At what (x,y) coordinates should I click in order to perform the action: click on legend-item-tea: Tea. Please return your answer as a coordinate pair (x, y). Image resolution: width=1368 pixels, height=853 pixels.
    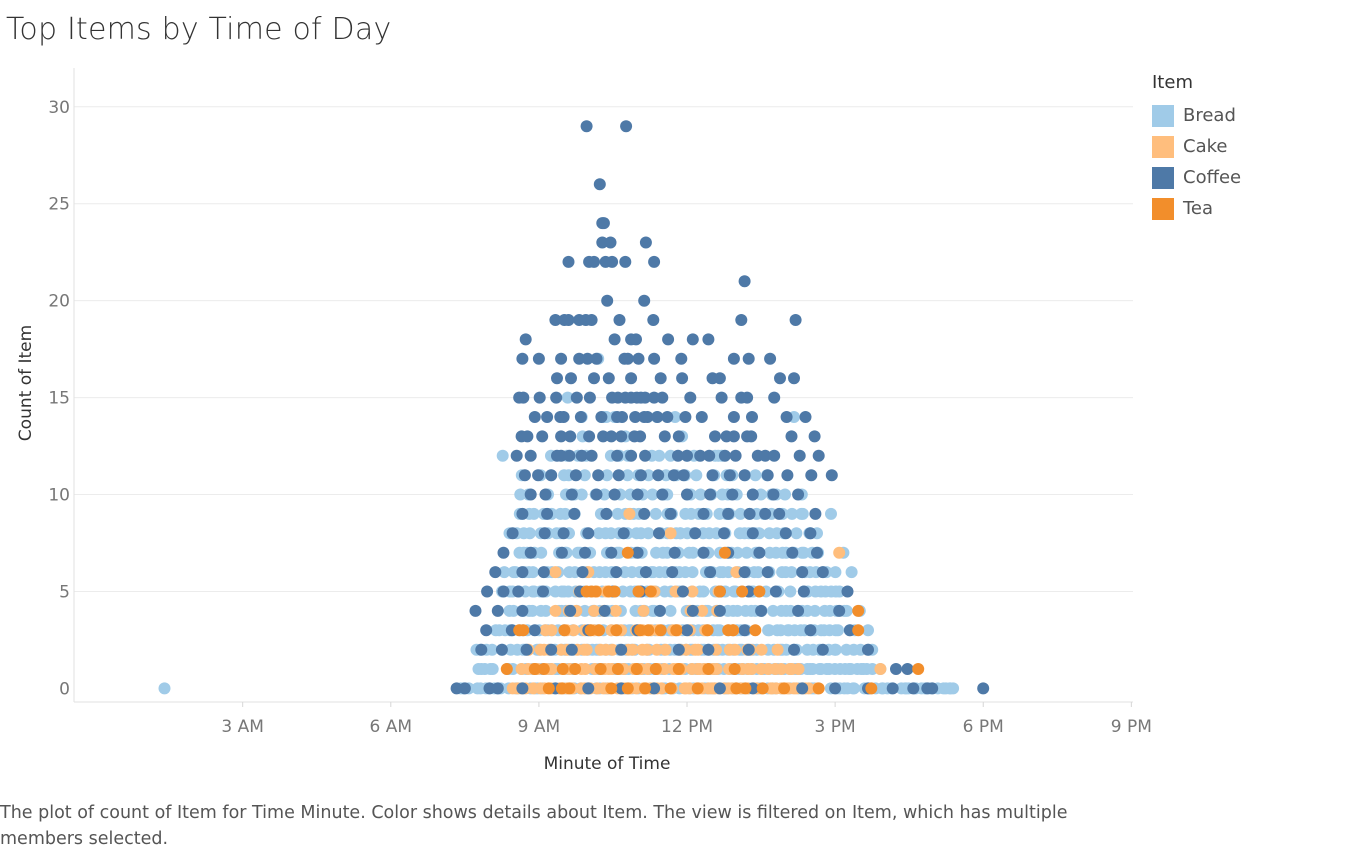
    Looking at the image, I should click on (1196, 208).